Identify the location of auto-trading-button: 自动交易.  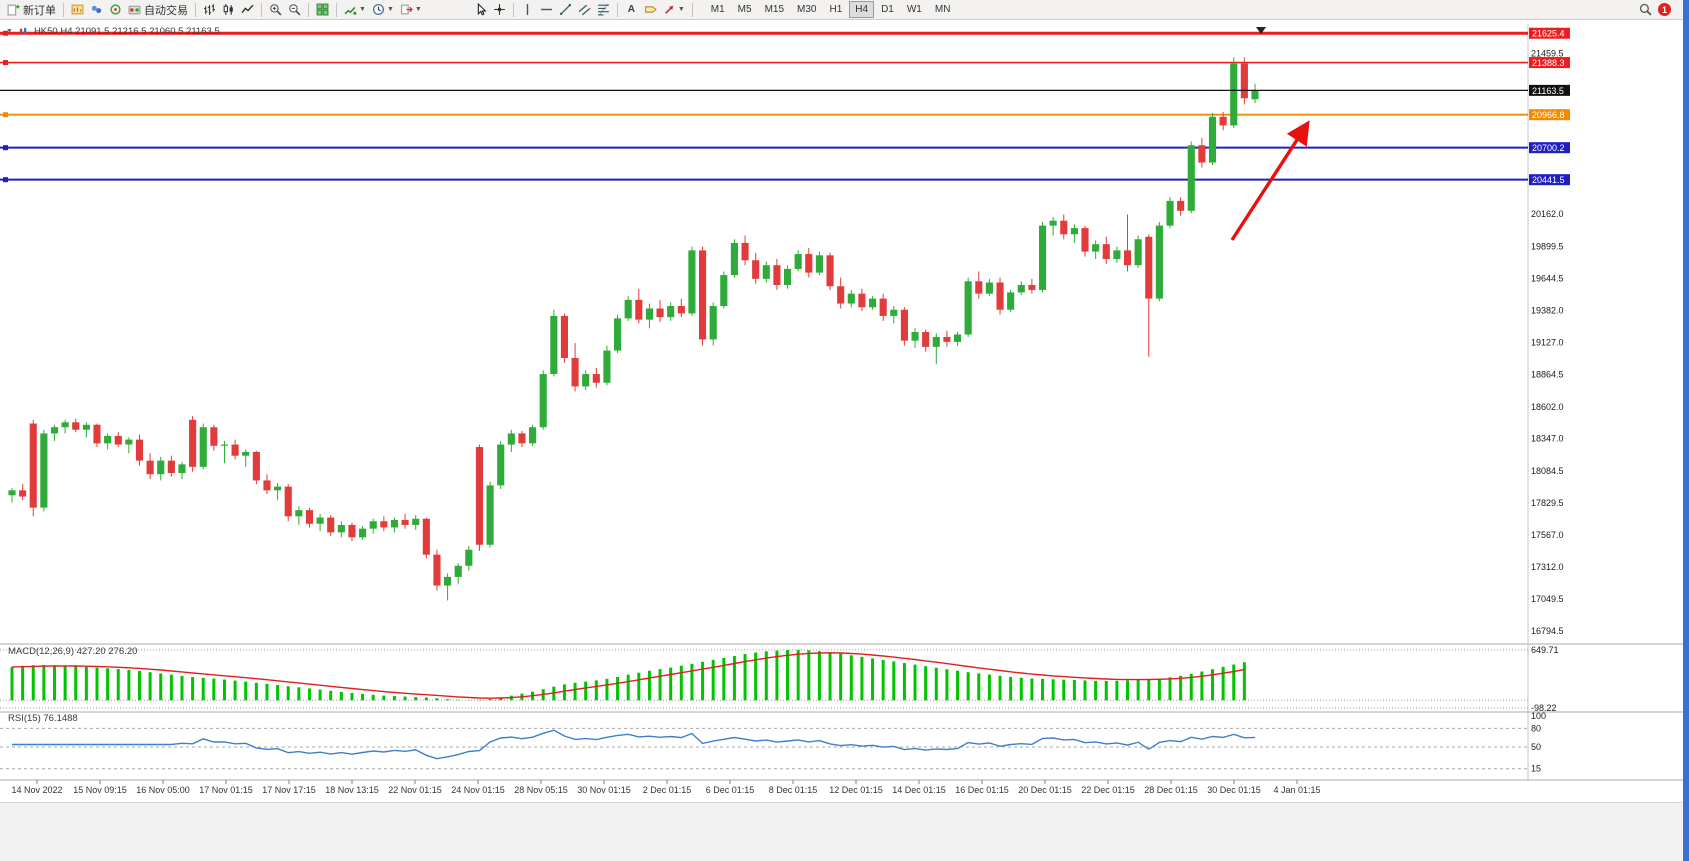
(158, 9).